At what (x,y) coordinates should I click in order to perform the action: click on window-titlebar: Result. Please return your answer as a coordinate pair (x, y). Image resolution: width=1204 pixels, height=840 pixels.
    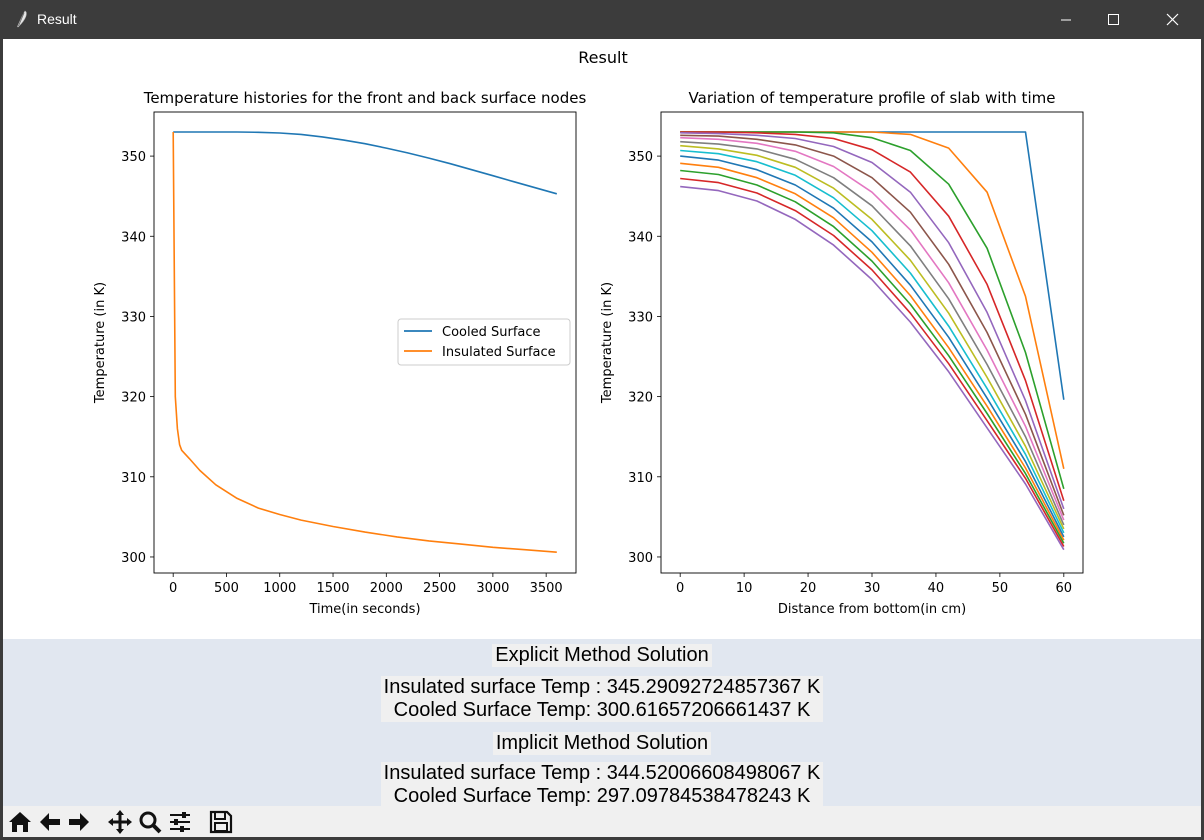
    Looking at the image, I should click on (602, 19).